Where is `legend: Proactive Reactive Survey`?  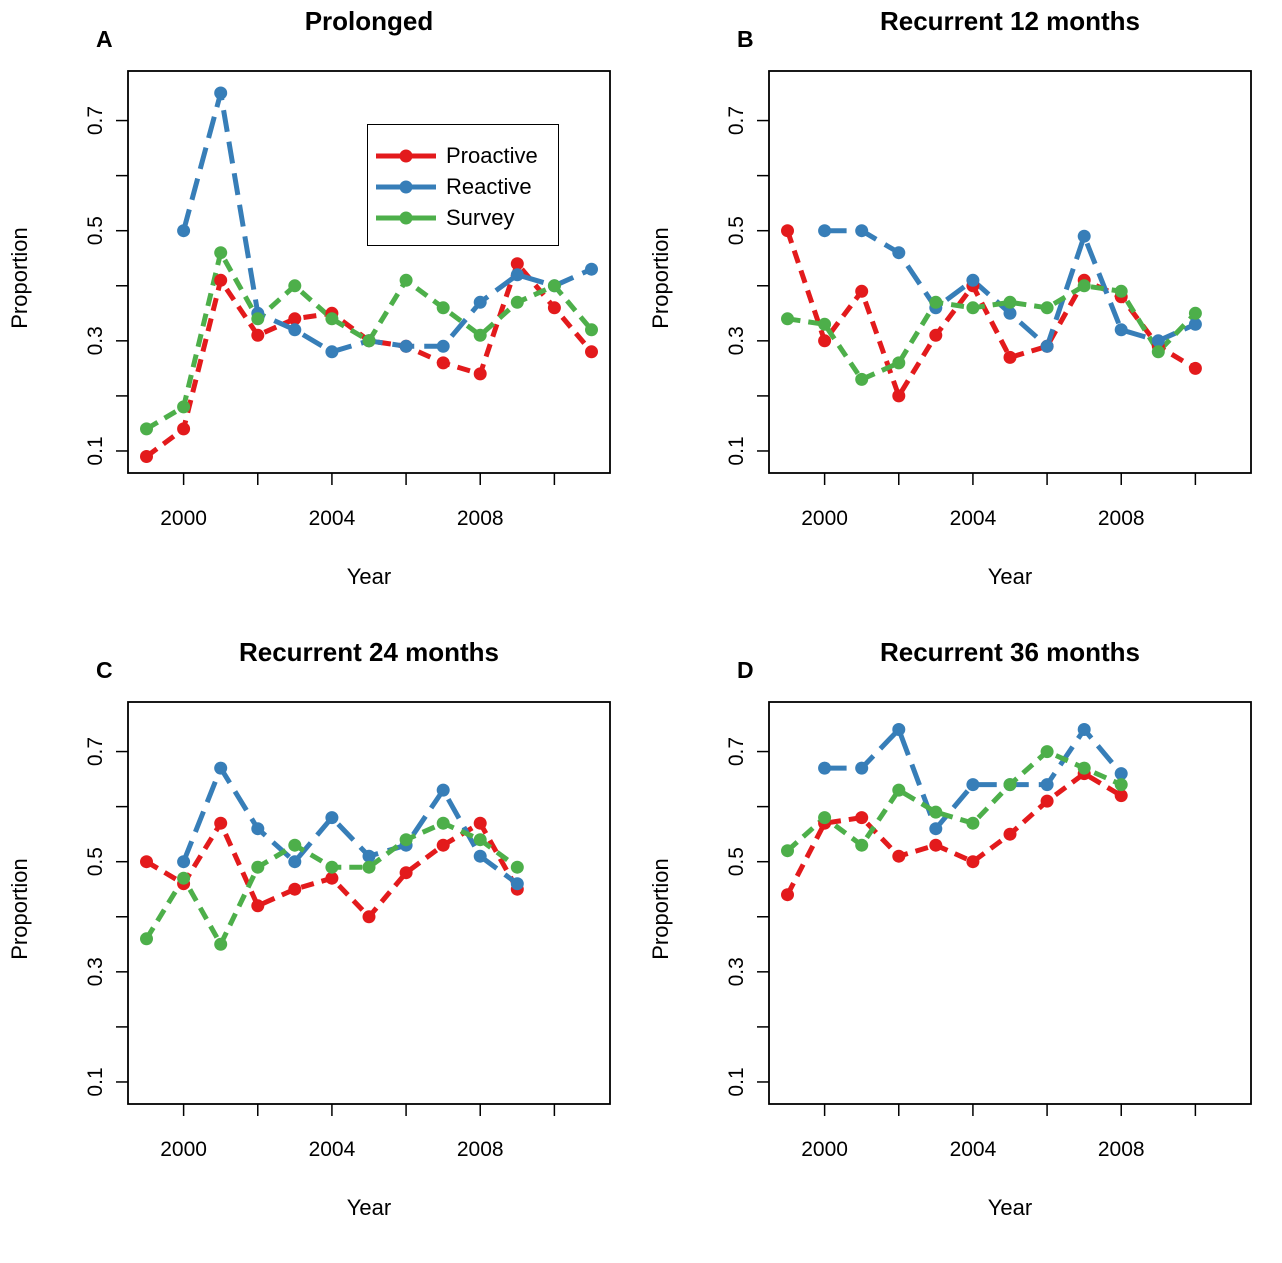 legend: Proactive Reactive Survey is located at coordinates (463, 185).